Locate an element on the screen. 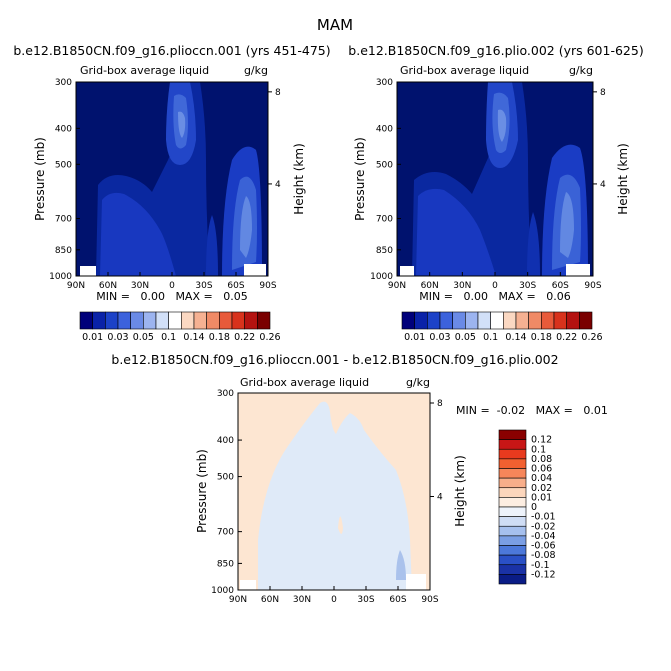 The height and width of the screenshot is (671, 671). colorbar-label: -0.04 is located at coordinates (543, 536).